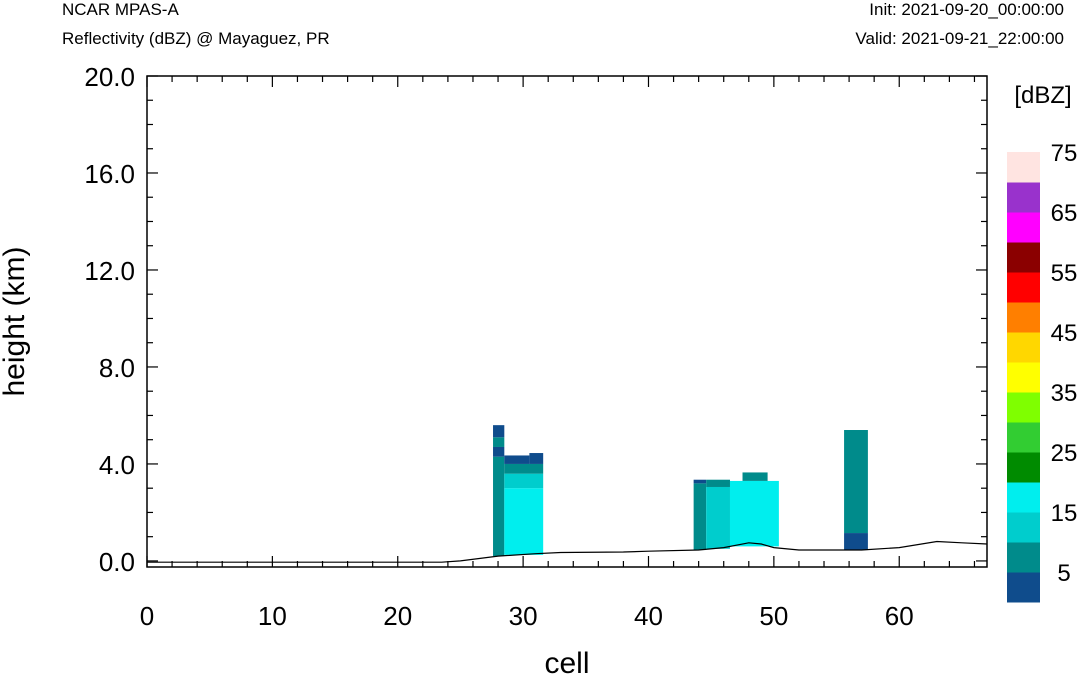 This screenshot has height=677, width=1079. I want to click on x-tick-labels: 0 10 20 30 40 50 60, so click(527, 616).